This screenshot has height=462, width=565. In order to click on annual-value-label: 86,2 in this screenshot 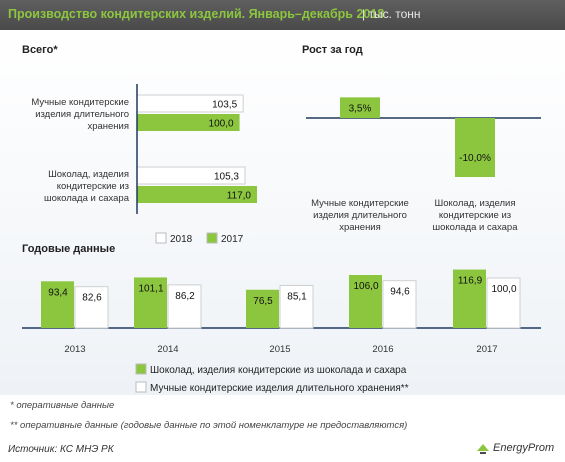, I will do `click(185, 296)`.